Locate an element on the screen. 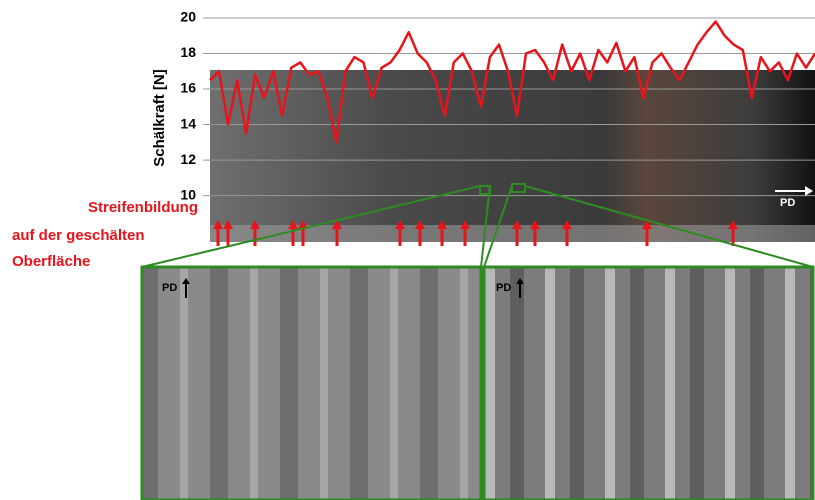 This screenshot has height=500, width=815. y-tick-label: 10 is located at coordinates (188, 194).